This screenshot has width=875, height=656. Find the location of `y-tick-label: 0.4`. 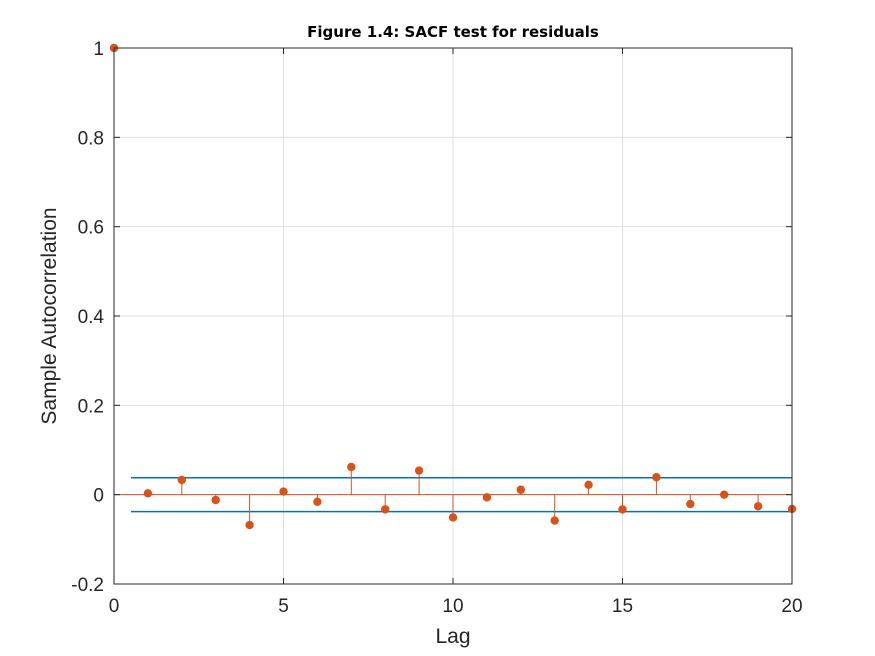

y-tick-label: 0.4 is located at coordinates (91, 317).